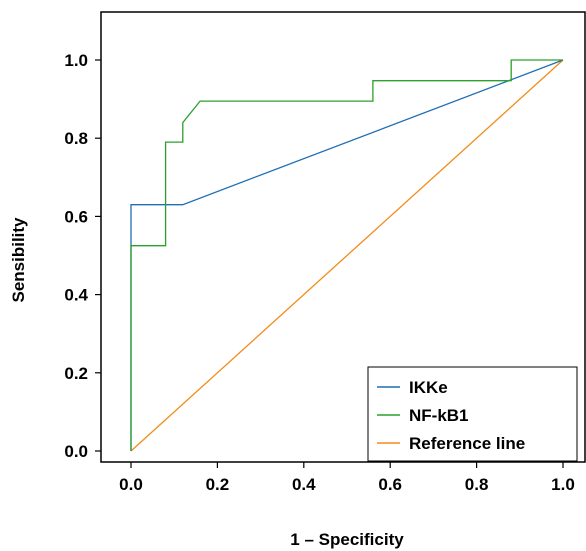  What do you see at coordinates (76, 60) in the screenshot?
I see `y-tick-label: 1.0` at bounding box center [76, 60].